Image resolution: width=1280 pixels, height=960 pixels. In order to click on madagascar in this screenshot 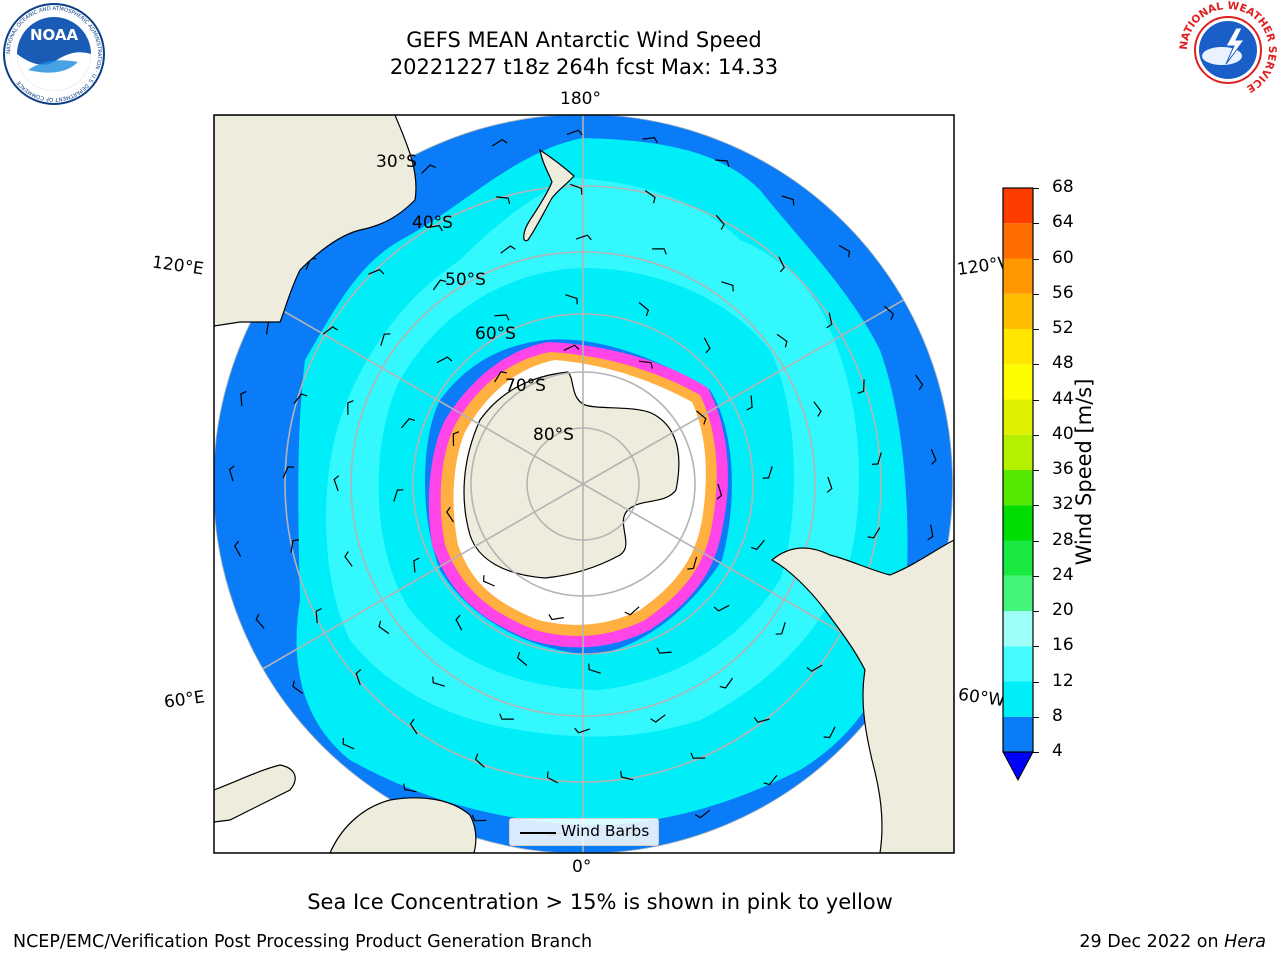, I will do `click(255, 793)`.